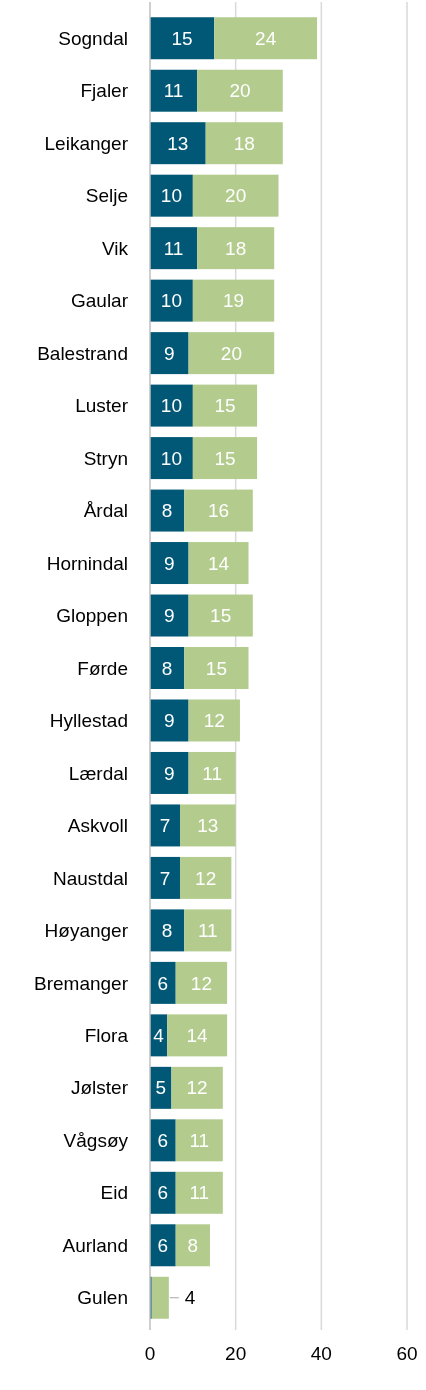 This screenshot has width=426, height=1390. I want to click on y-tick-label: Høyanger, so click(86, 931).